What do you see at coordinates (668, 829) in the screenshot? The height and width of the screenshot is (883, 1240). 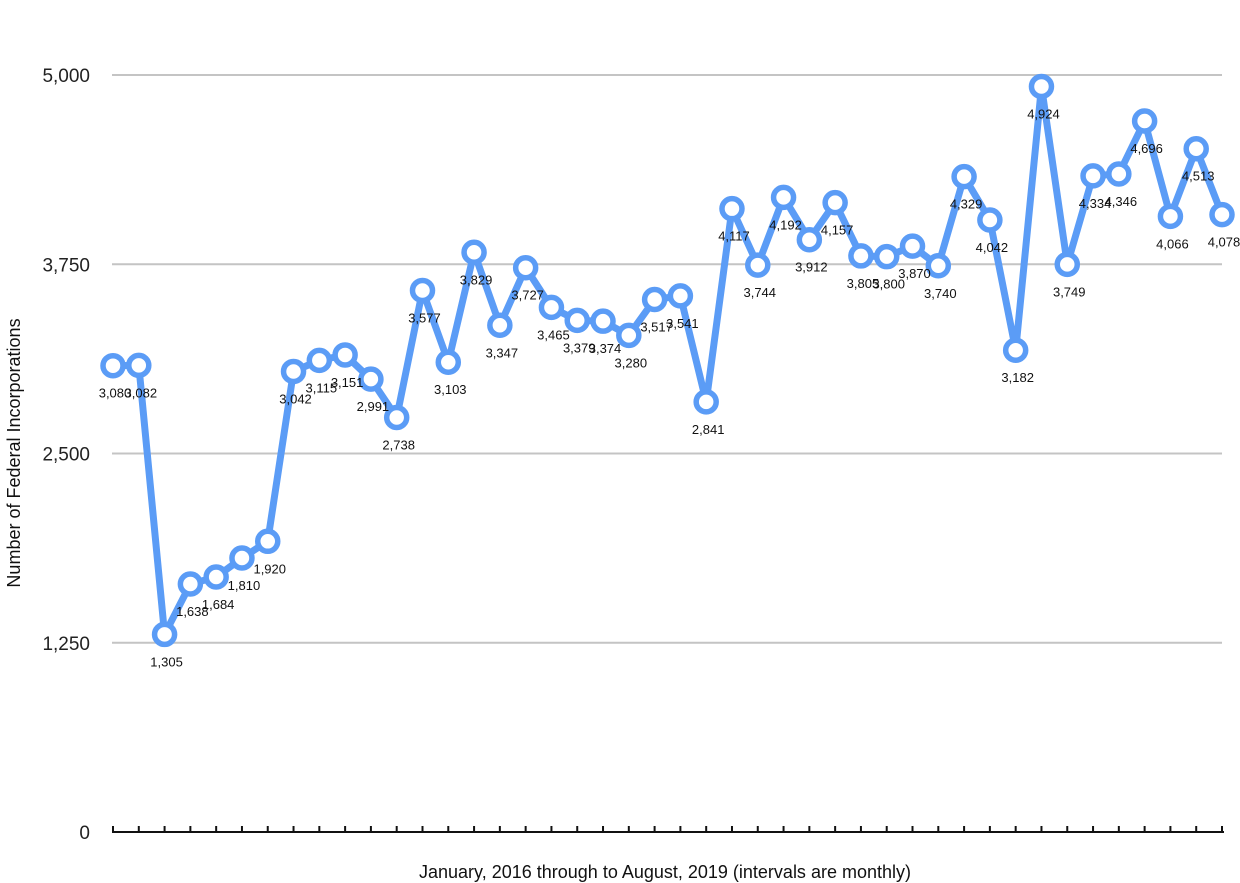 I see `x-axis` at bounding box center [668, 829].